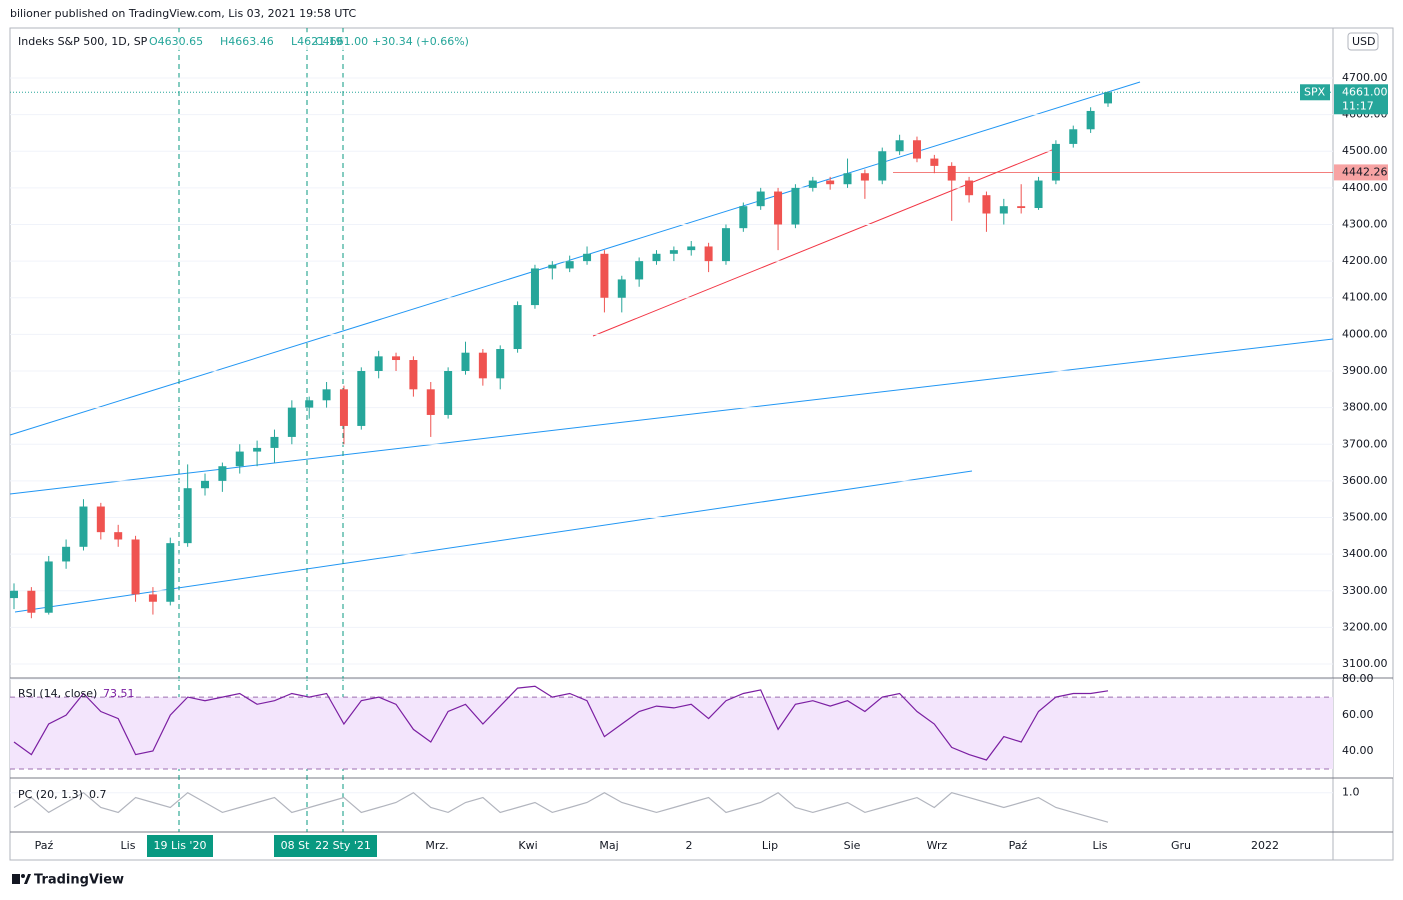  Describe the element at coordinates (770, 845) in the screenshot. I see `time-label: Lip` at that location.